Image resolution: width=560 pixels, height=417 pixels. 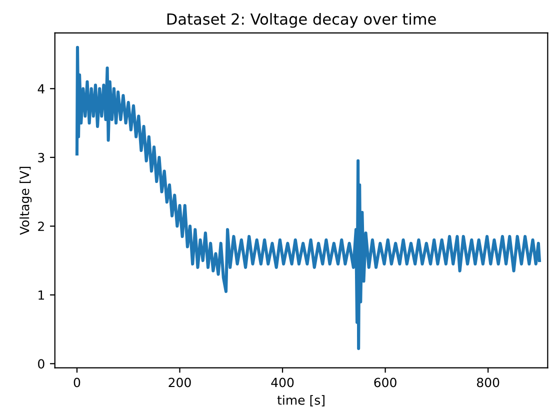 I want to click on chart-title: Dataset 2: Voltage decay over time, so click(x=301, y=20).